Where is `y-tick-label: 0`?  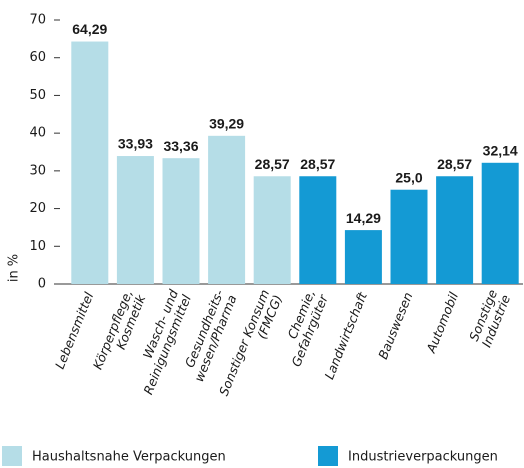
y-tick-label: 0 is located at coordinates (42, 284).